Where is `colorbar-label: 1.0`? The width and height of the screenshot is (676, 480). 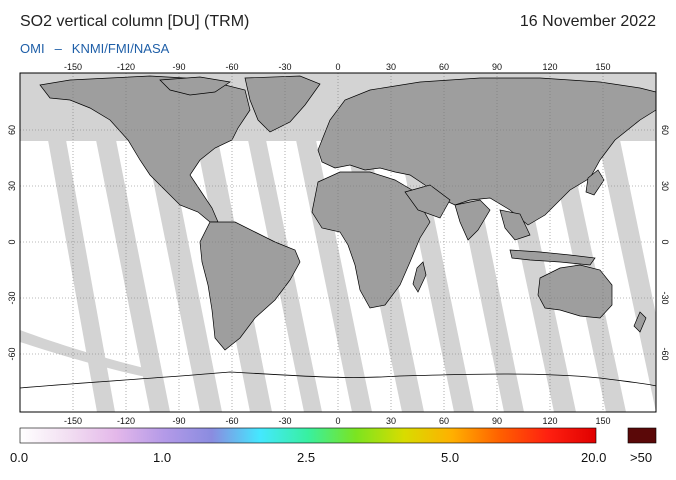 colorbar-label: 1.0 is located at coordinates (162, 457).